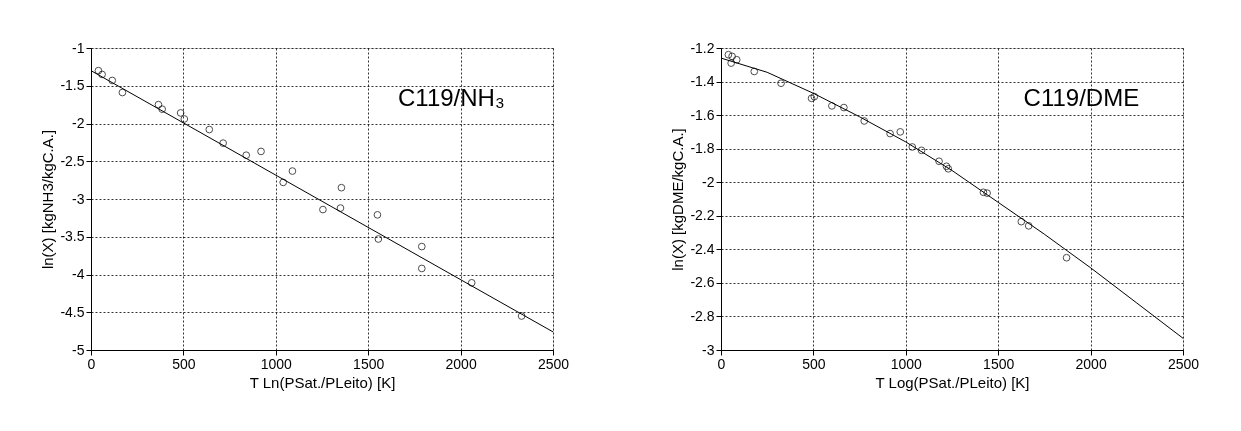 This screenshot has height=431, width=1241. Describe the element at coordinates (702, 248) in the screenshot. I see `y-tick-label: -2.4` at that location.